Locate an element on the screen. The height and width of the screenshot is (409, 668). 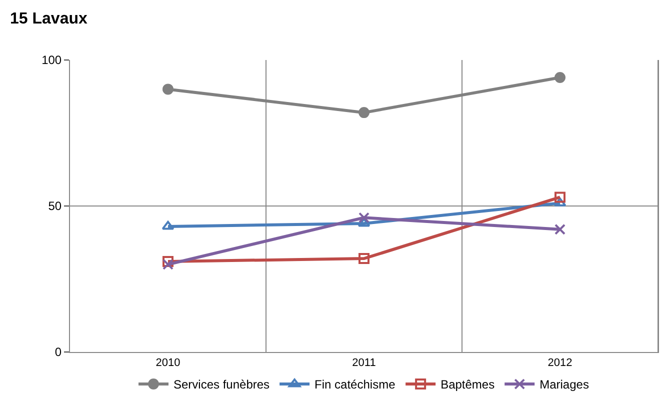
legend-label: Baptêmes is located at coordinates (467, 385).